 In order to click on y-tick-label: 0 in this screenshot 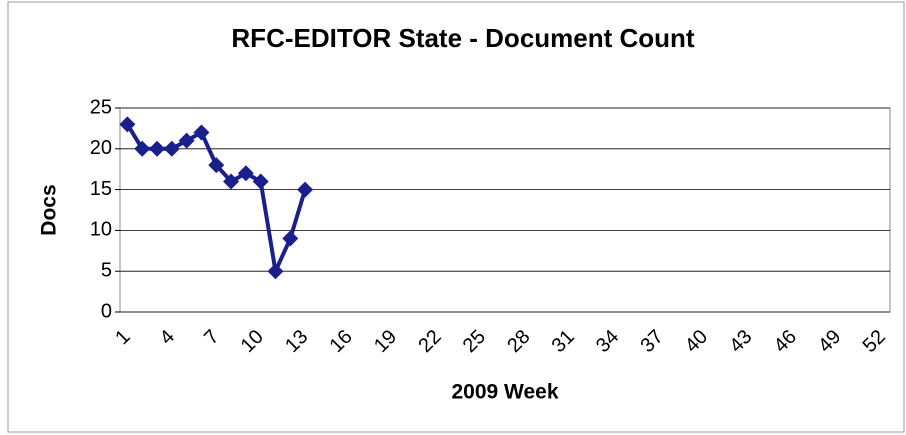, I will do `click(106, 311)`.